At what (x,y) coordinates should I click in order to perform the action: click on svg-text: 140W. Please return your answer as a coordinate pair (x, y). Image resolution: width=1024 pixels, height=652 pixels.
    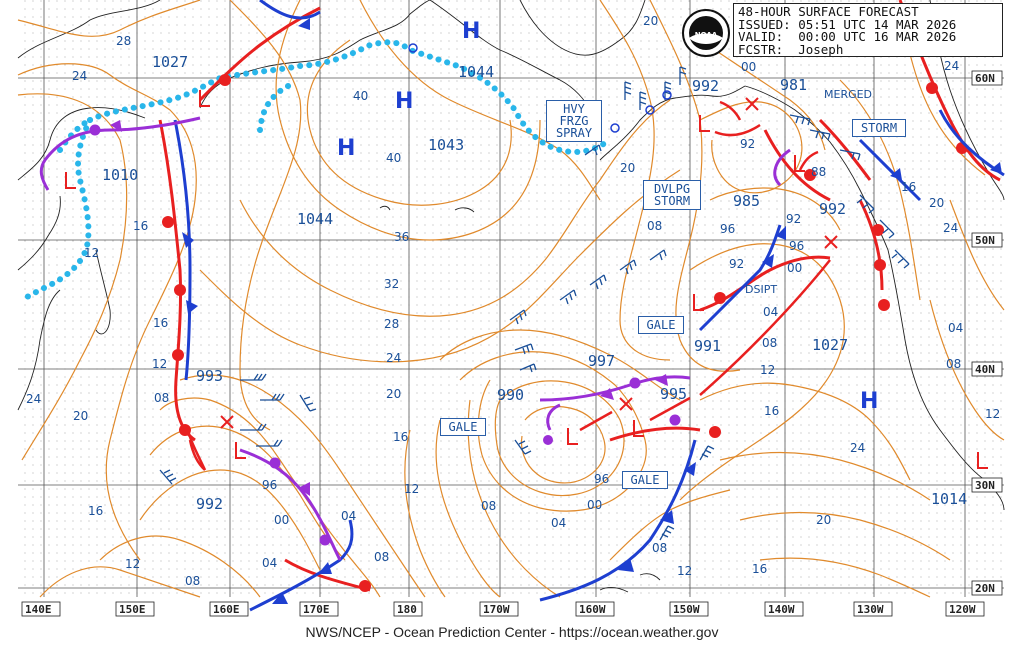
    Looking at the image, I should click on (781, 609).